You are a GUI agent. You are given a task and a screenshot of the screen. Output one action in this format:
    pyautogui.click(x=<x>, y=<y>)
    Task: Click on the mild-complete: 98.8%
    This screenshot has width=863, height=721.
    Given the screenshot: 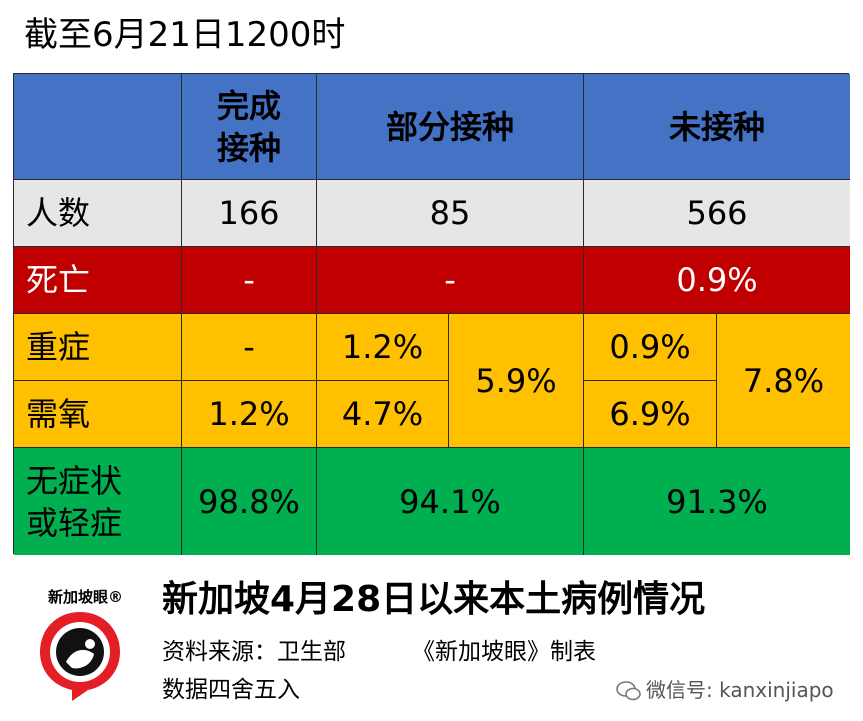 What is the action you would take?
    pyautogui.click(x=249, y=501)
    